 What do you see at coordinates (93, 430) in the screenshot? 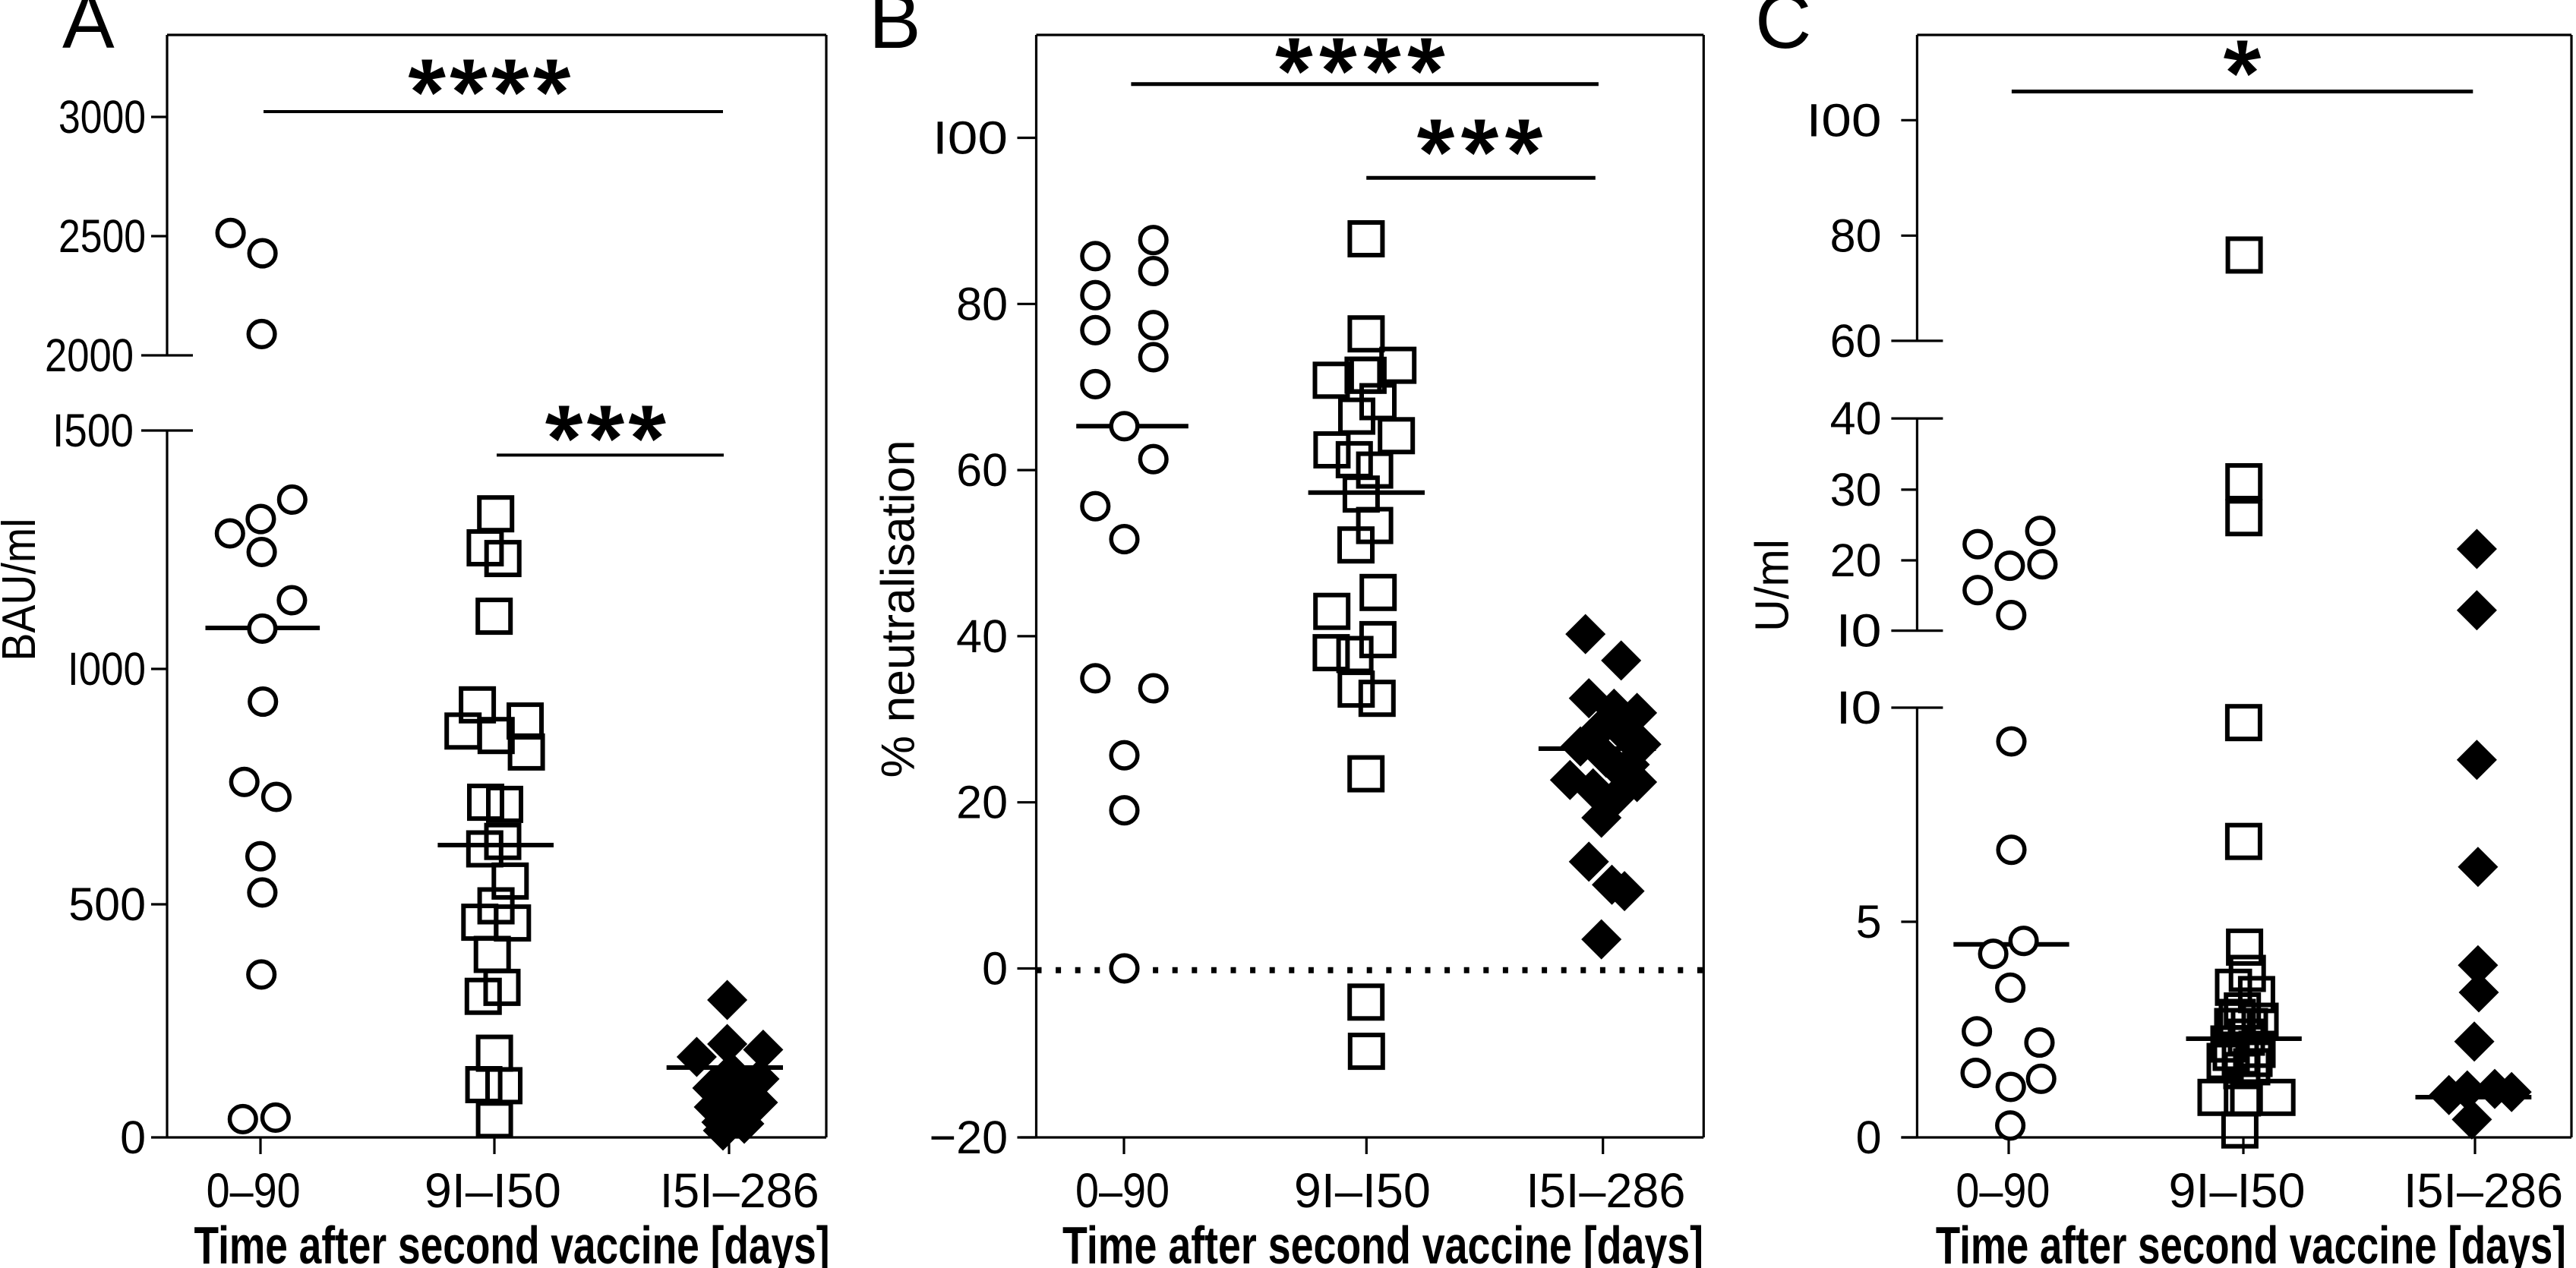
I see `svg-text: I500` at bounding box center [93, 430].